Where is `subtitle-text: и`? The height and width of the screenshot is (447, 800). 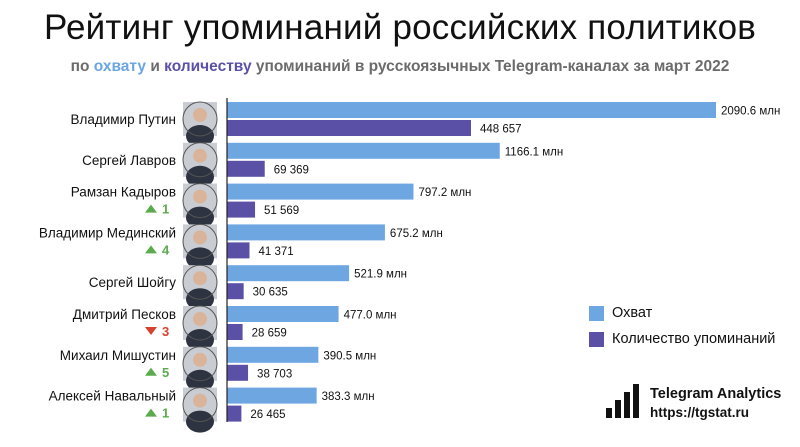
subtitle-text: и is located at coordinates (155, 66).